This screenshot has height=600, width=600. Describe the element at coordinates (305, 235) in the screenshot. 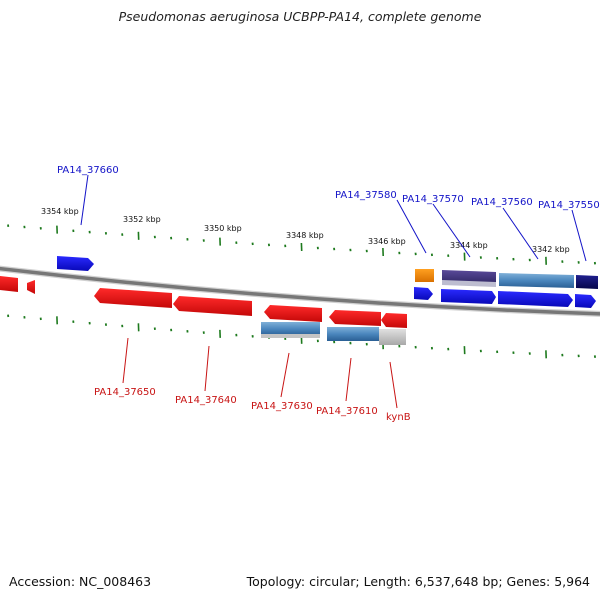

I see `tick-label-3348: 3348 kbp` at that location.